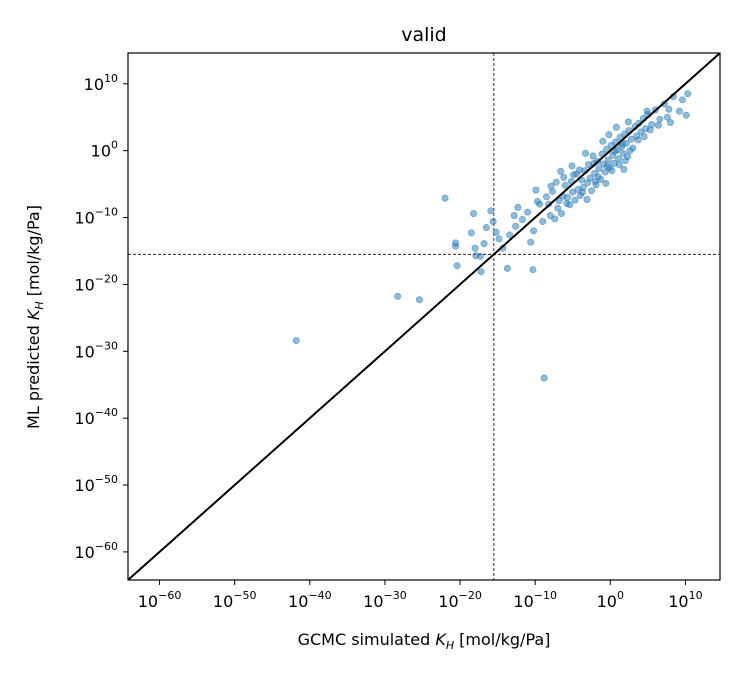  What do you see at coordinates (96, 417) in the screenshot?
I see `y-tick-label--40: 10−40` at bounding box center [96, 417].